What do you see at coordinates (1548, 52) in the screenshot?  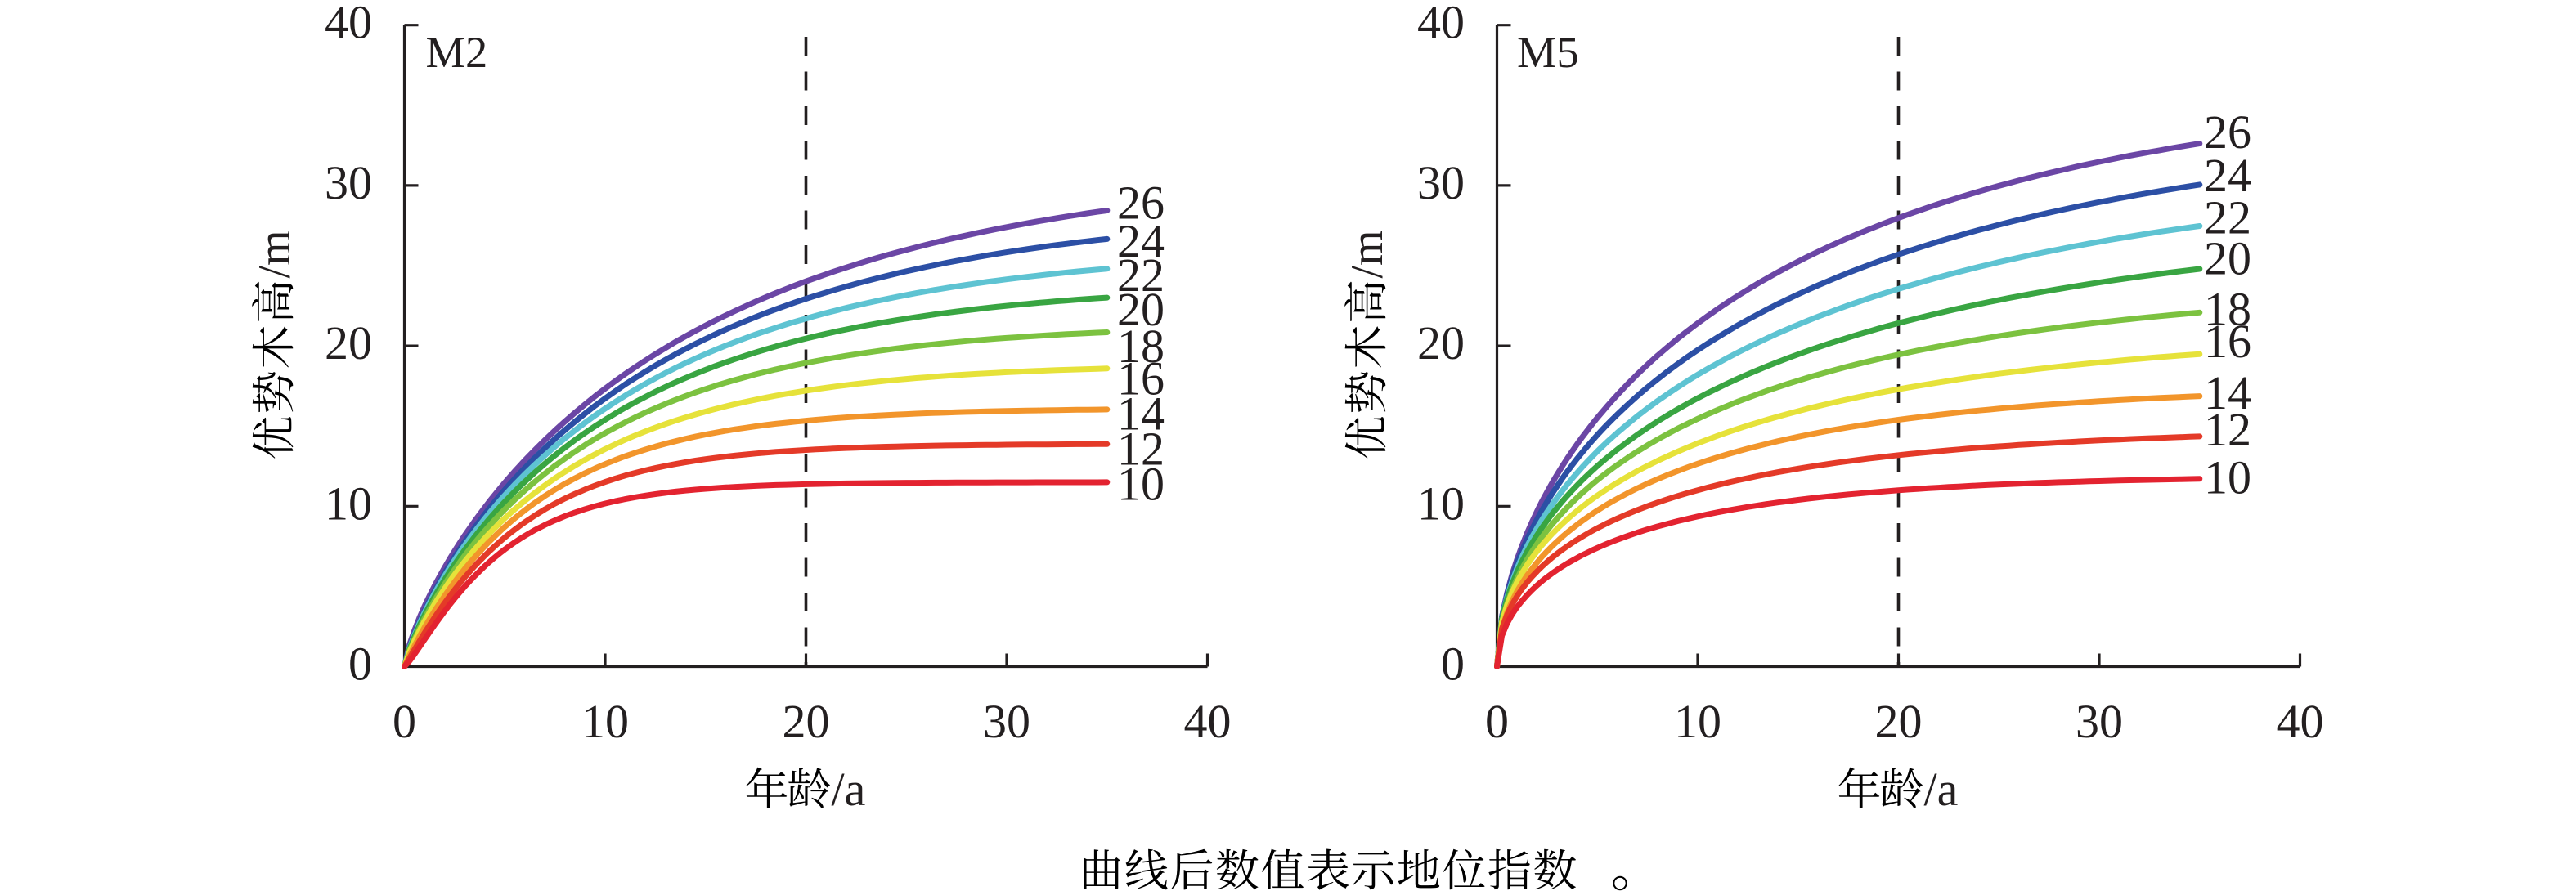 I see `svg-text: M5` at bounding box center [1548, 52].